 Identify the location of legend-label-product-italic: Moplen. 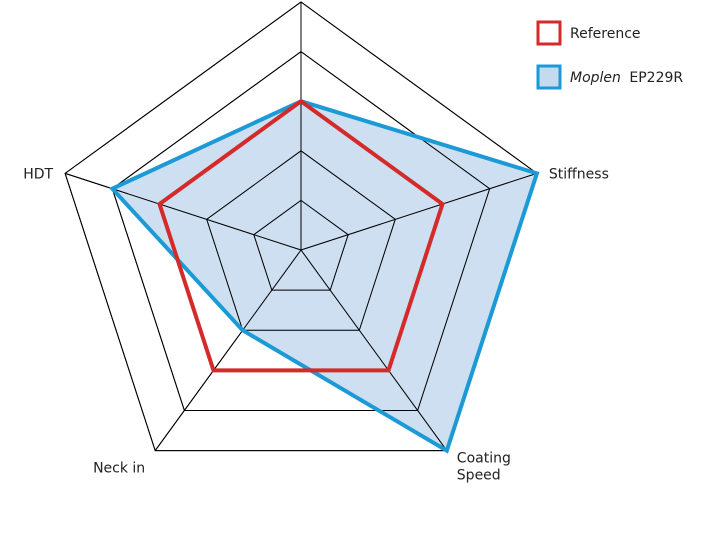
(595, 78).